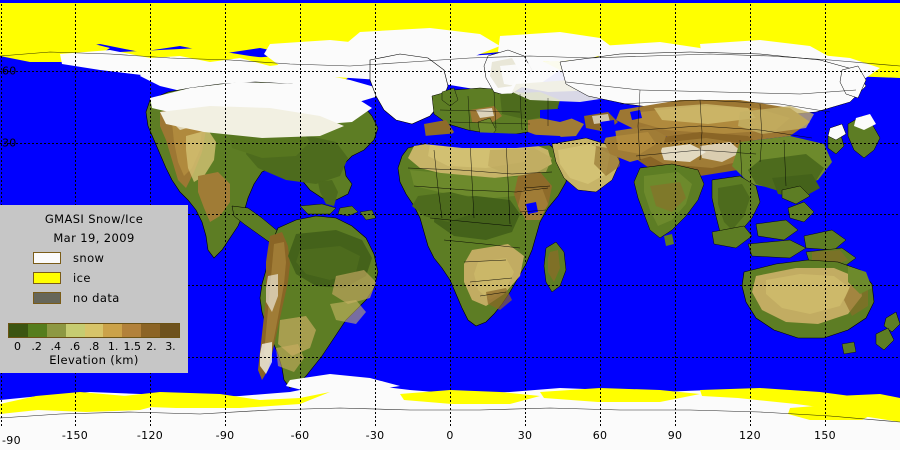 This screenshot has width=900, height=450. Describe the element at coordinates (825, 435) in the screenshot. I see `longitude-tick-label: 150` at that location.